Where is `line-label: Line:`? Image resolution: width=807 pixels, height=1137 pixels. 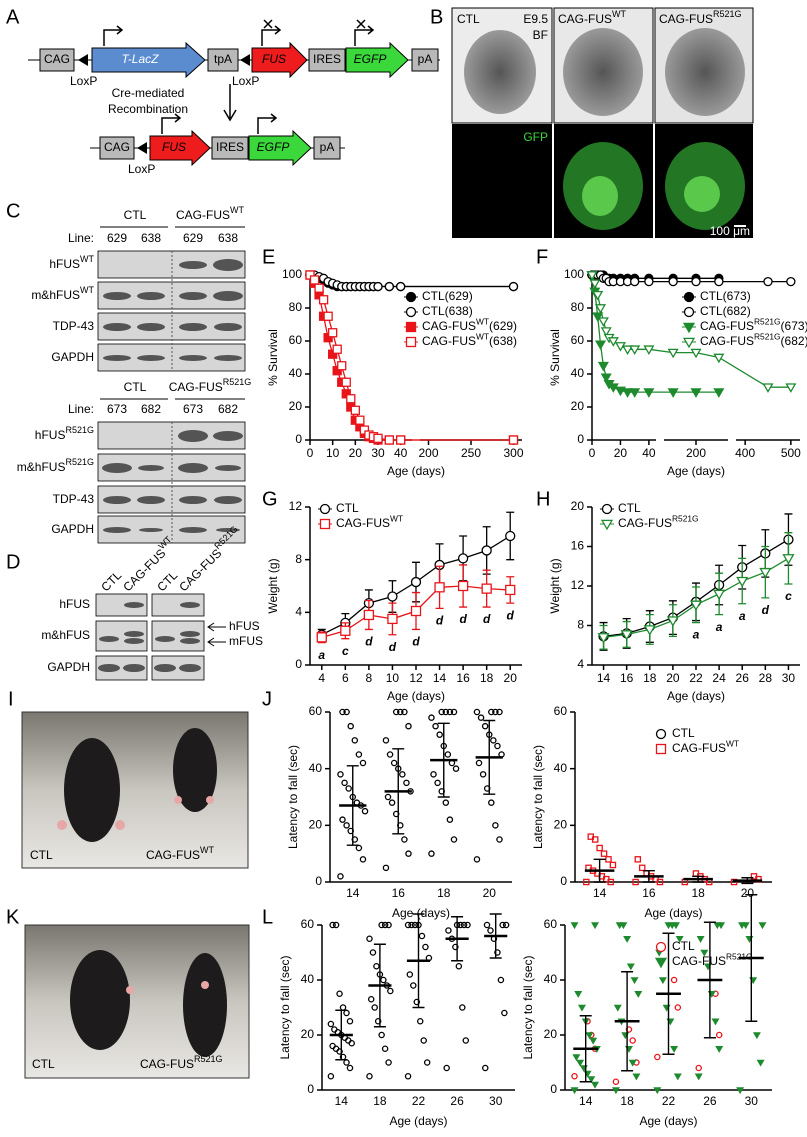
line-label: Line: is located at coordinates (81, 238).